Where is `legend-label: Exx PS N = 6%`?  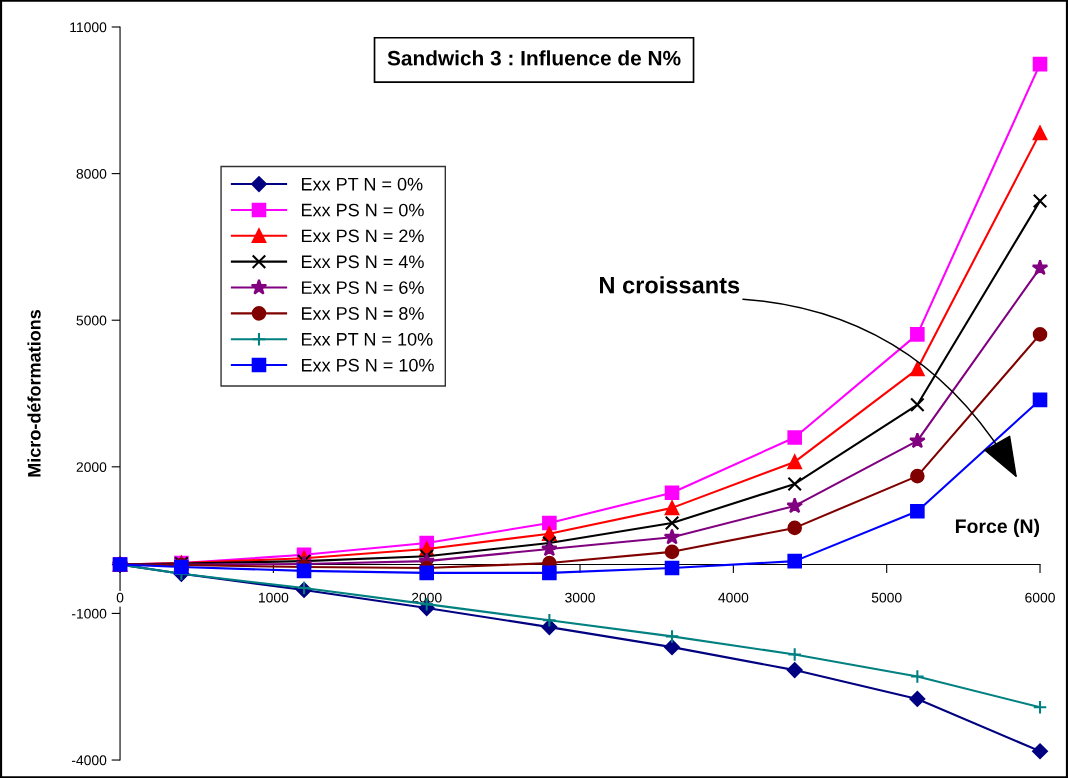
legend-label: Exx PS N = 6% is located at coordinates (362, 287).